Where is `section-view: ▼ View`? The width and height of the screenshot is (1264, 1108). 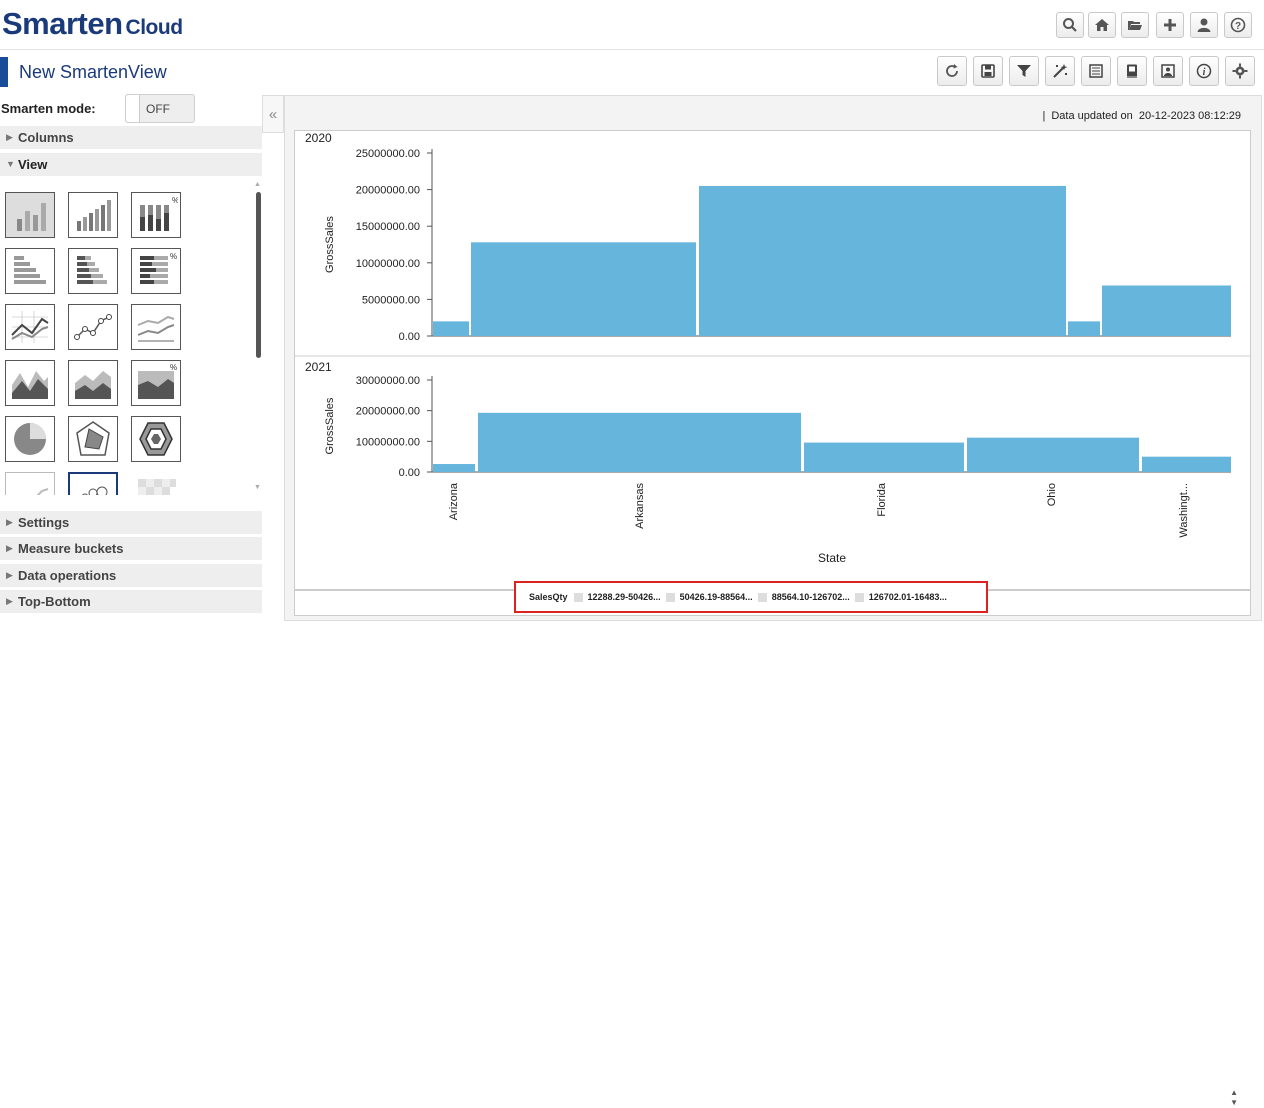
section-view: ▼ View is located at coordinates (131, 165).